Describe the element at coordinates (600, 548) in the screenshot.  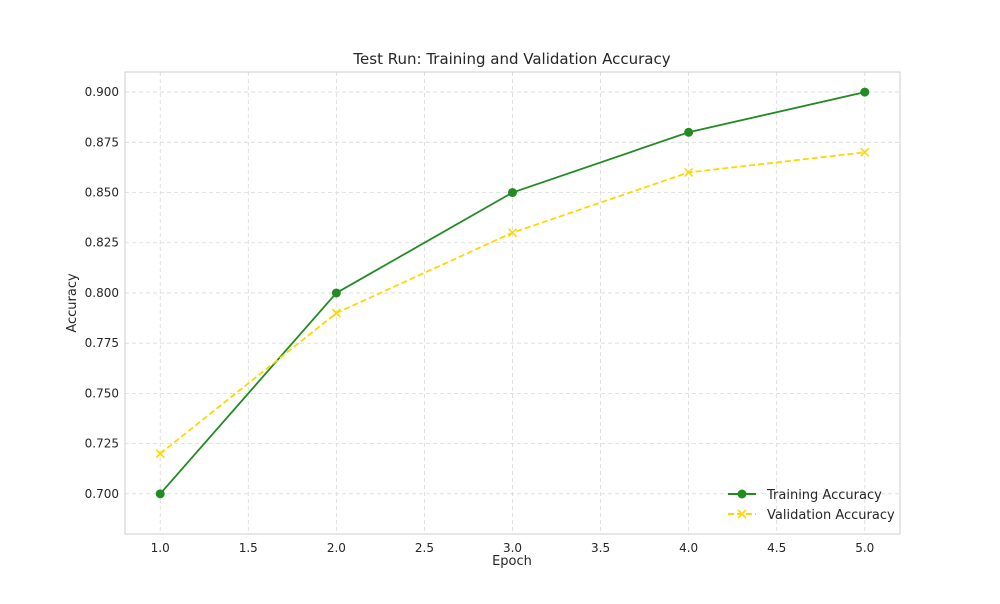
I see `x-tick-label: 3.5` at that location.